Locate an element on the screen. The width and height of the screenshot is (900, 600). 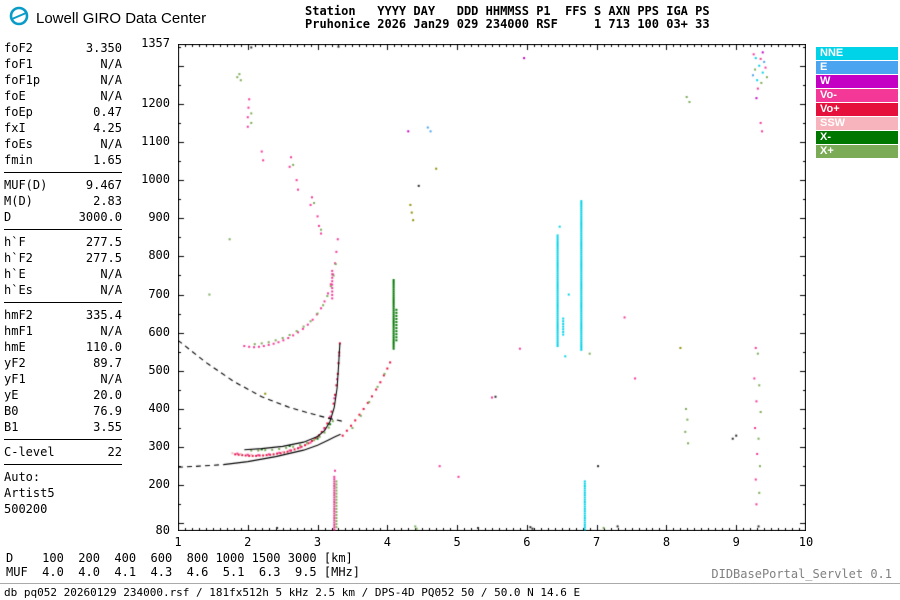
param-row-fof1: foF1 N/A is located at coordinates (63, 64).